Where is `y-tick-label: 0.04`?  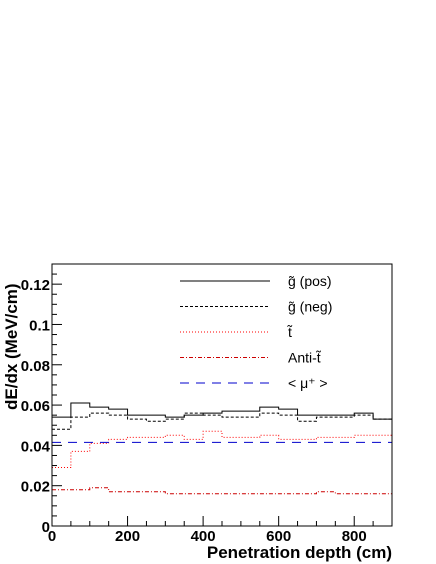
y-tick-label: 0.04 is located at coordinates (36, 446).